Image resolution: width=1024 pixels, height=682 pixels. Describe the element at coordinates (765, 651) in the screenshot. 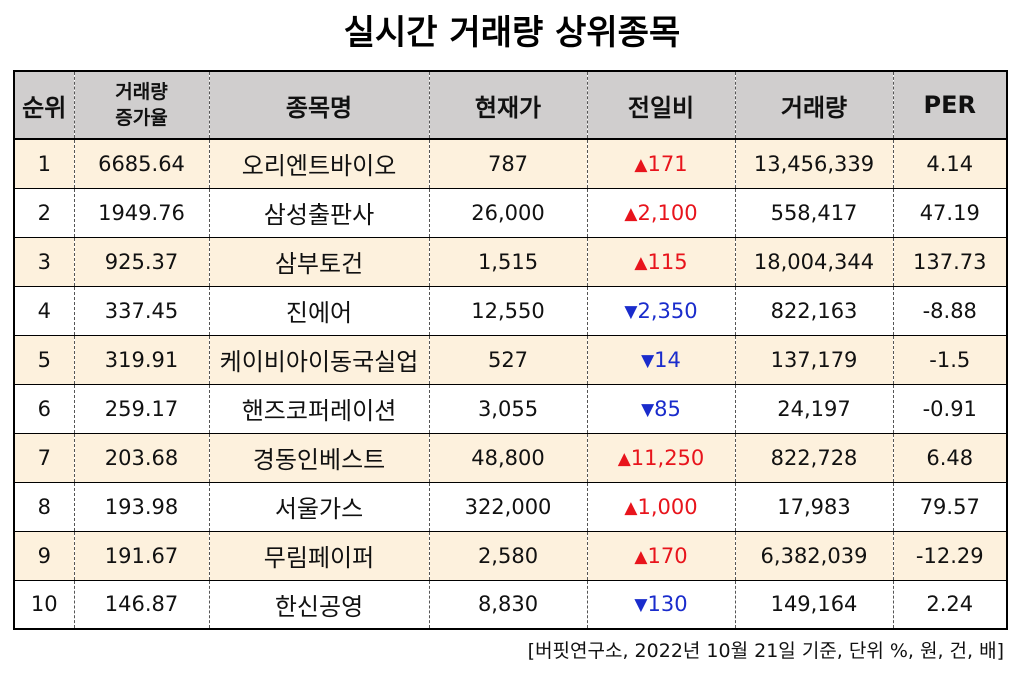

I see `source-note: [버핏연구소, 2022년 10월 21일 기준, 단위 %, 원, 건, 배]` at that location.